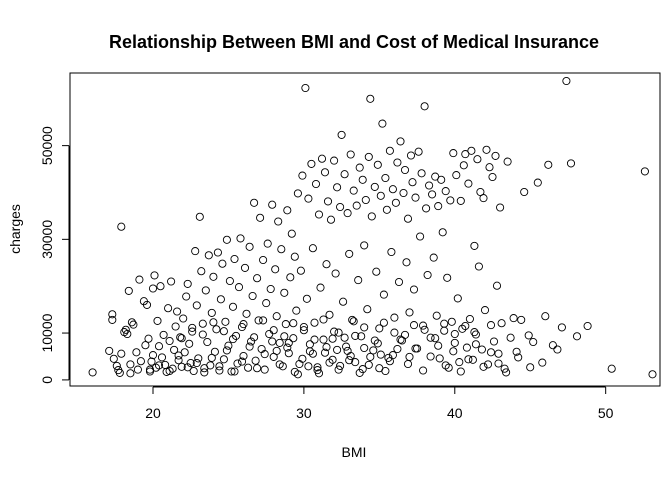 The image size is (672, 480). Describe the element at coordinates (455, 413) in the screenshot. I see `x-tick-label: 40` at that location.